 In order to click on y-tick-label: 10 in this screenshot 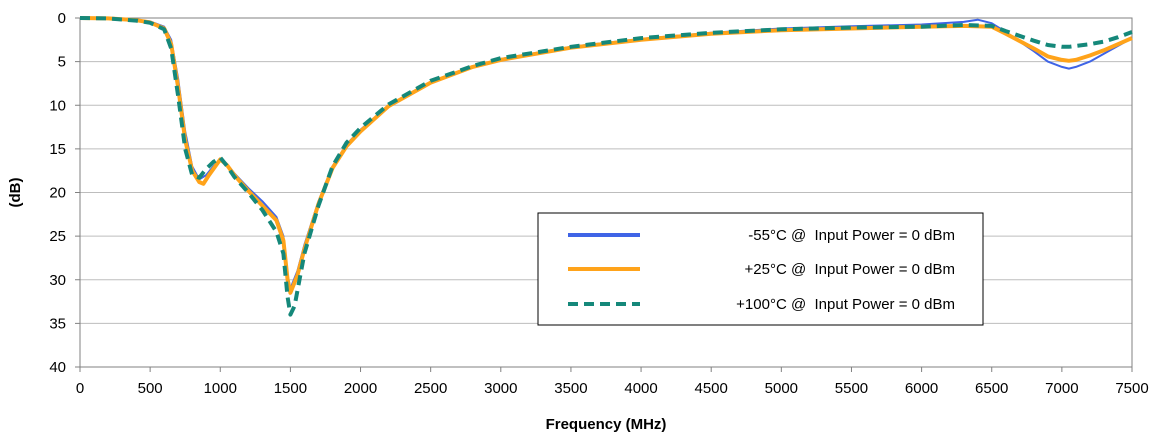, I will do `click(57, 105)`.